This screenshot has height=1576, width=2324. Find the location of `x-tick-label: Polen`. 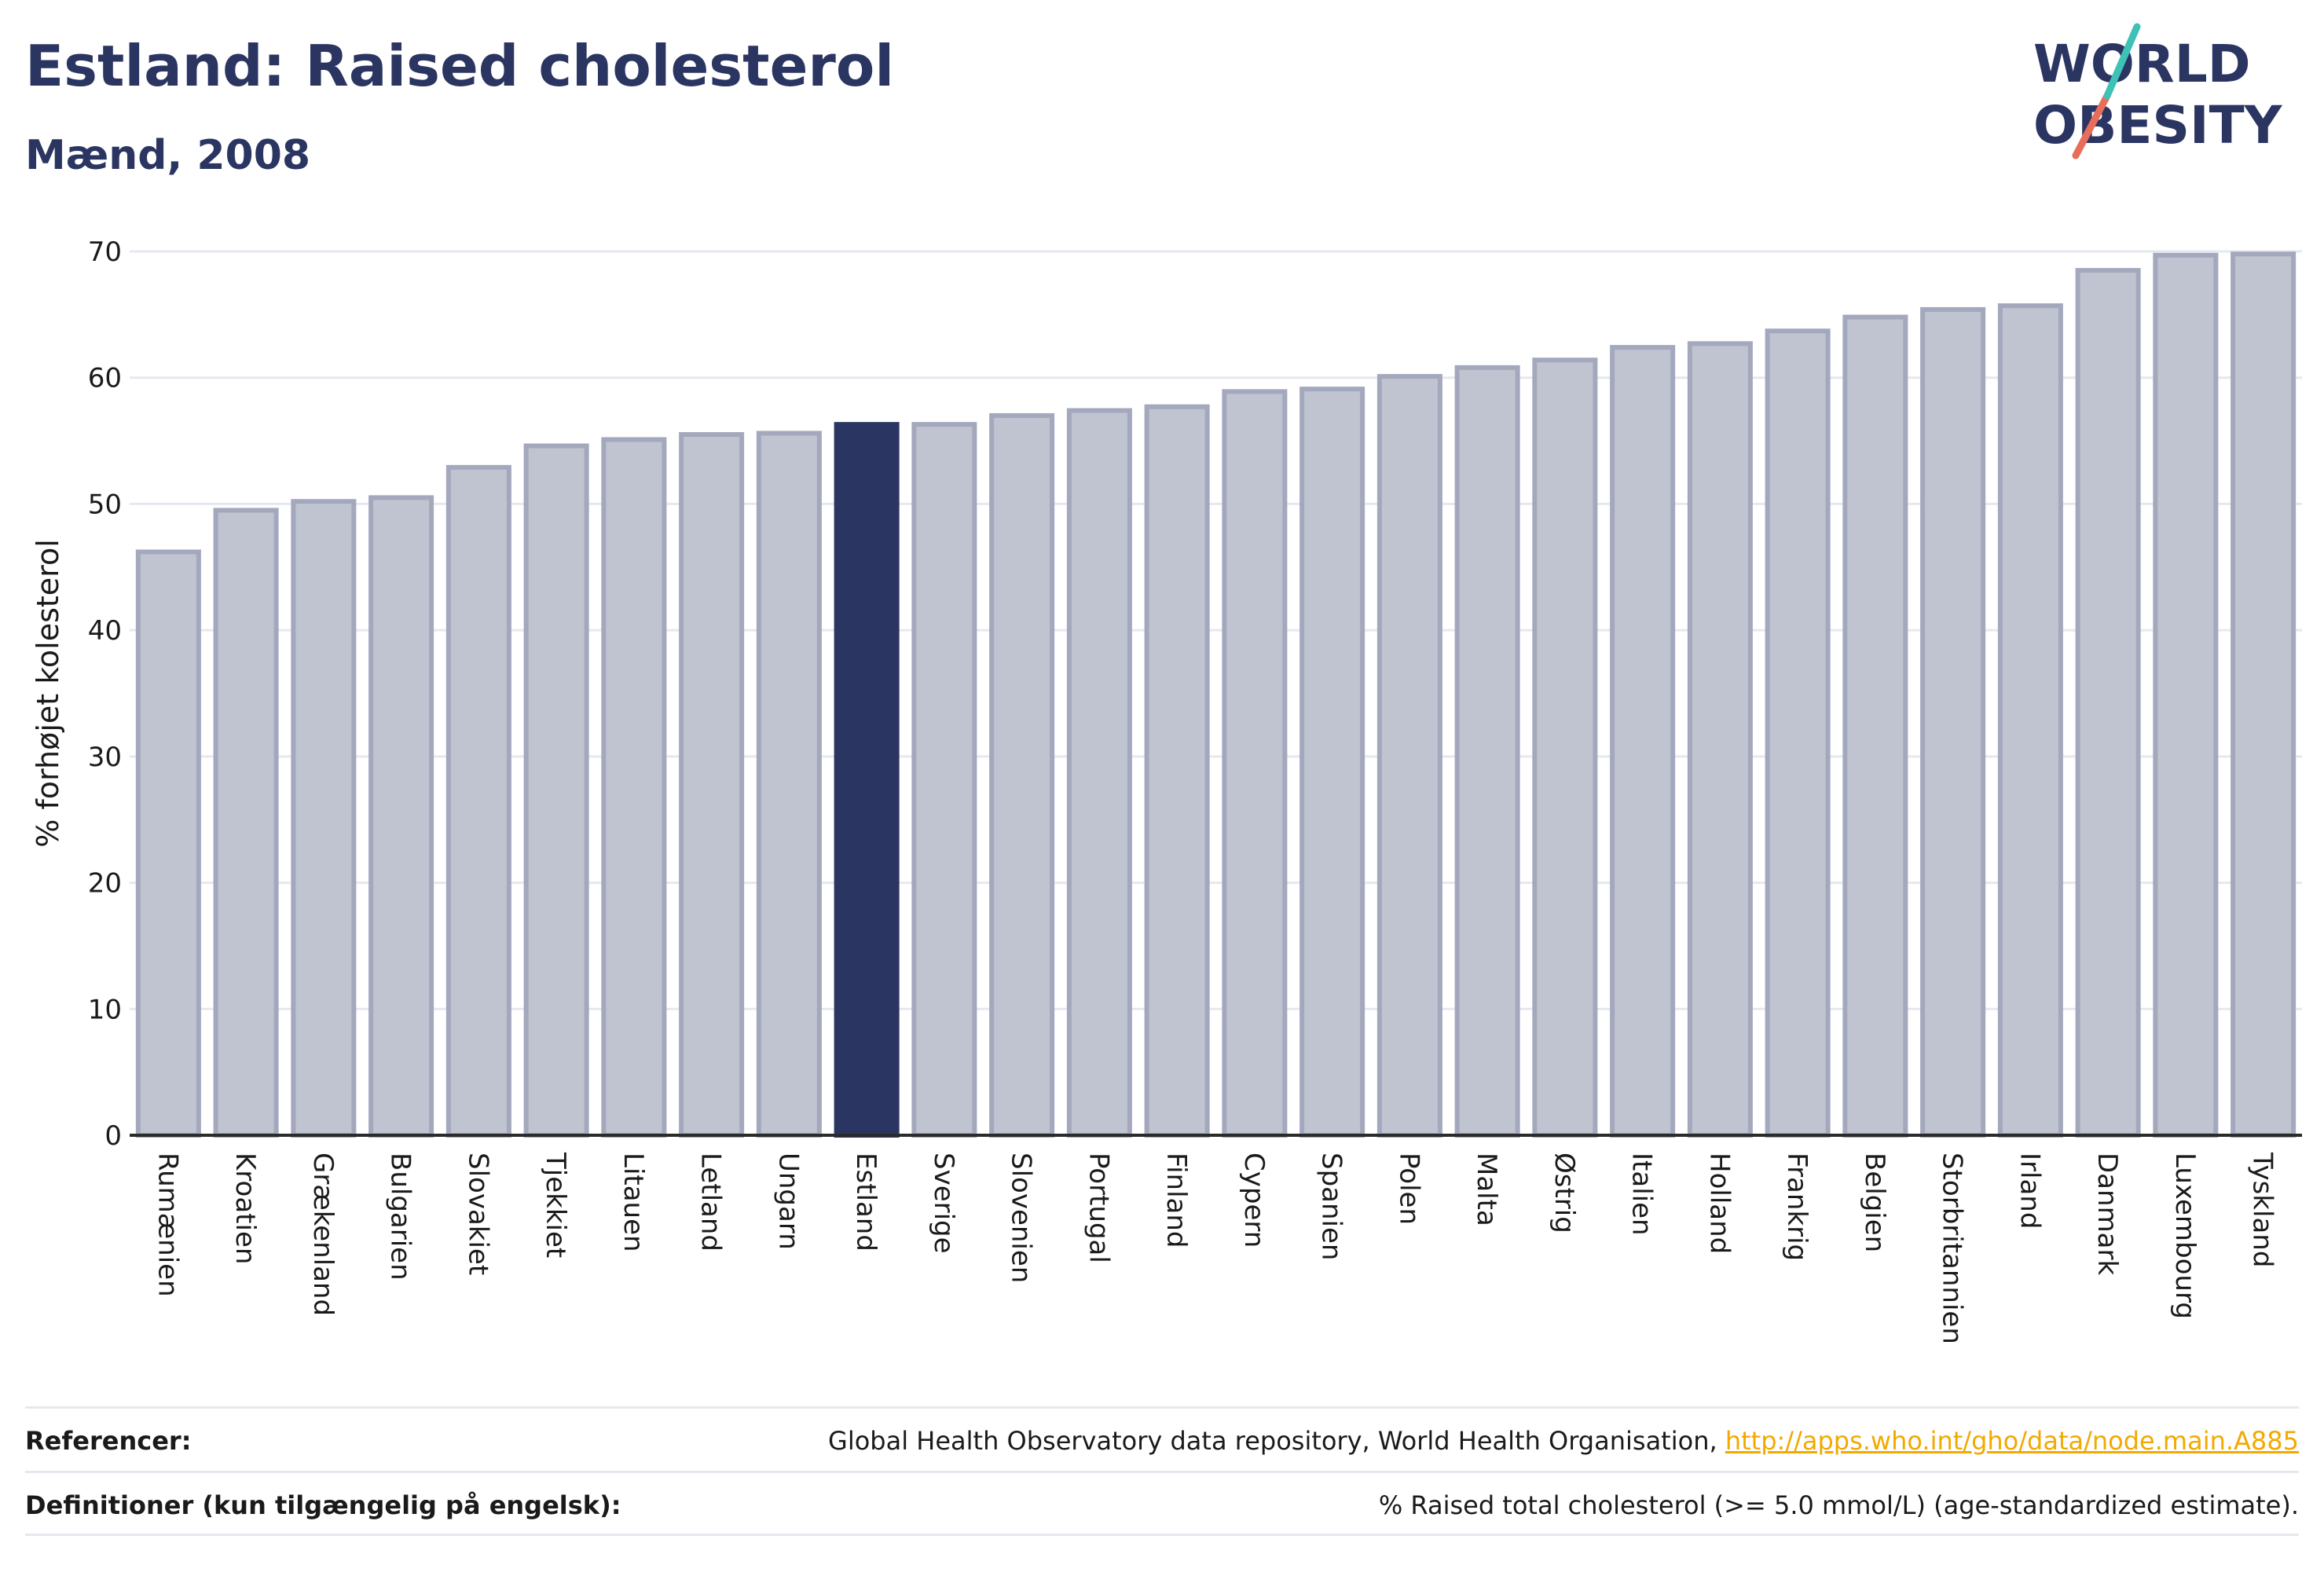

x-tick-label: Polen is located at coordinates (1408, 1189).